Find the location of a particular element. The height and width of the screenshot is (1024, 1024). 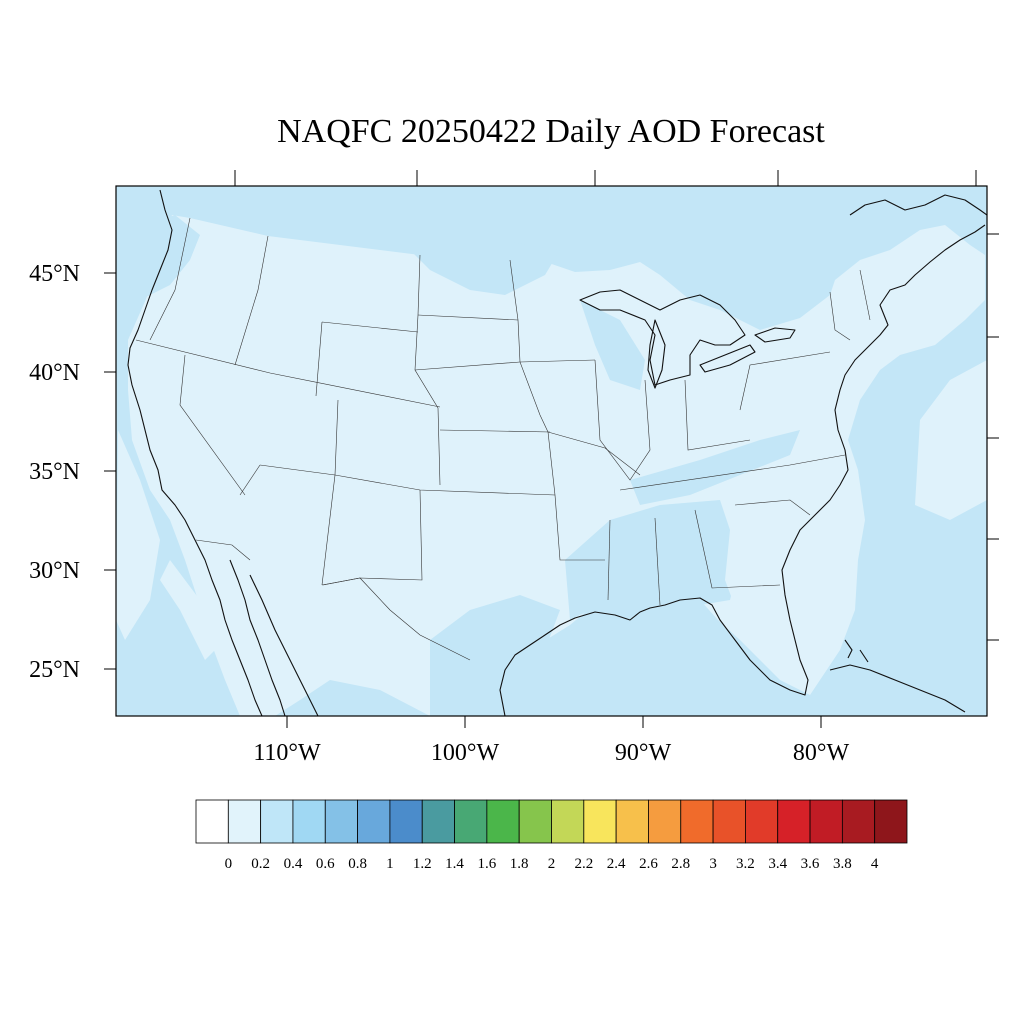

lake-ontario-outline is located at coordinates (775, 335).